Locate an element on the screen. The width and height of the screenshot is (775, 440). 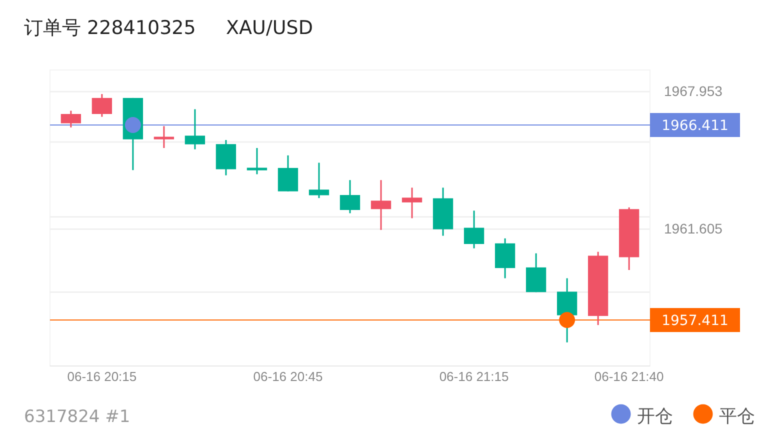
x-tick-label: 06-16 21:40 is located at coordinates (629, 376).